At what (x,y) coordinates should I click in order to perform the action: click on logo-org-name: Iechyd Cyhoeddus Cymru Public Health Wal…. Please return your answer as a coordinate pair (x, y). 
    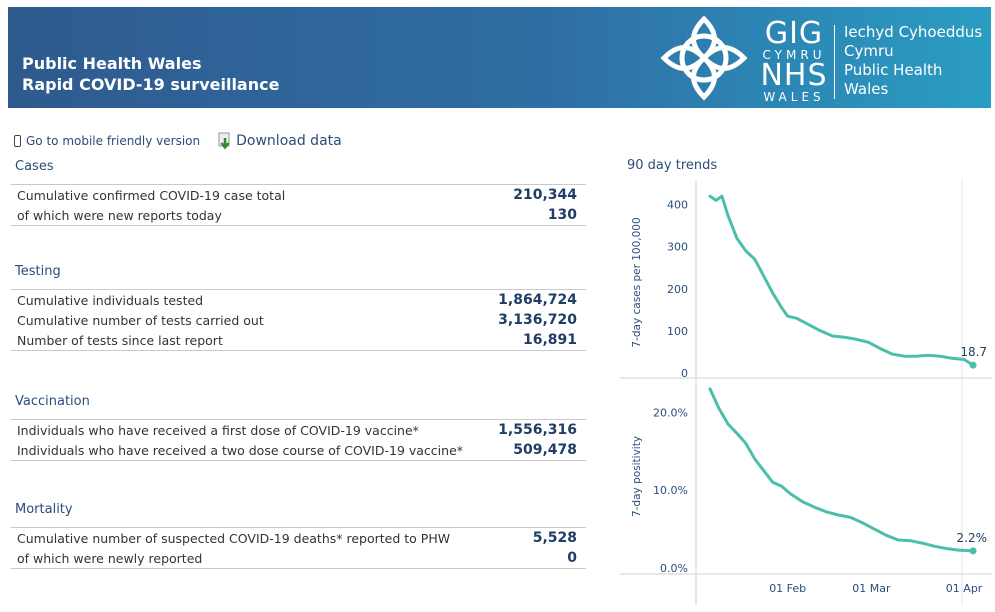
    Looking at the image, I should click on (913, 61).